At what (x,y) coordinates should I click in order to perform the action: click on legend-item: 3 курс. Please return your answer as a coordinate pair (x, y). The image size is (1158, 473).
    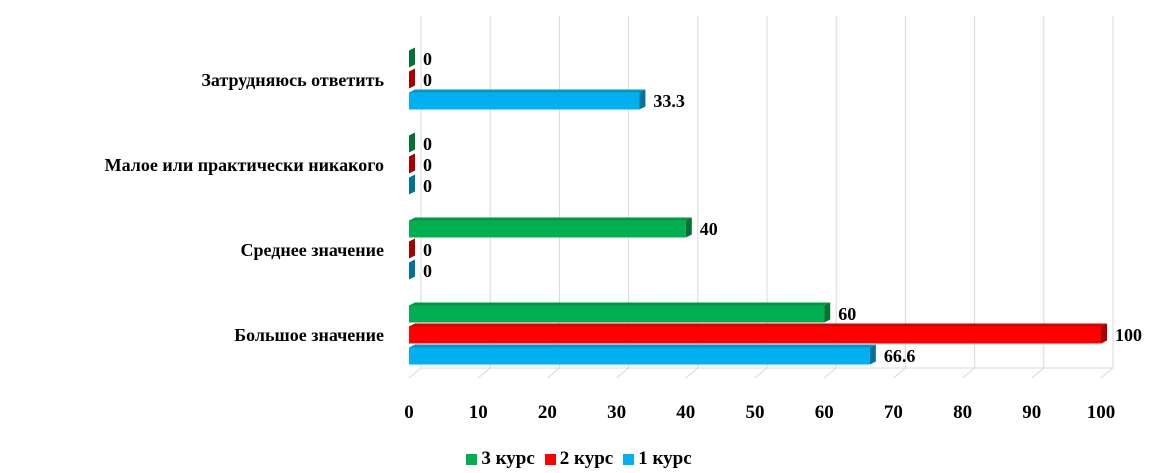
    Looking at the image, I should click on (500, 459).